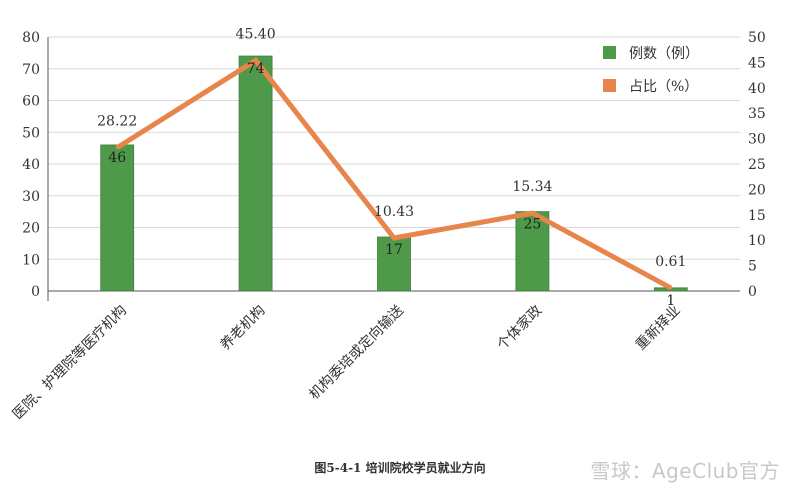 The image size is (800, 498). Describe the element at coordinates (664, 54) in the screenshot. I see `legend-label-bar: 例数（例）` at that location.